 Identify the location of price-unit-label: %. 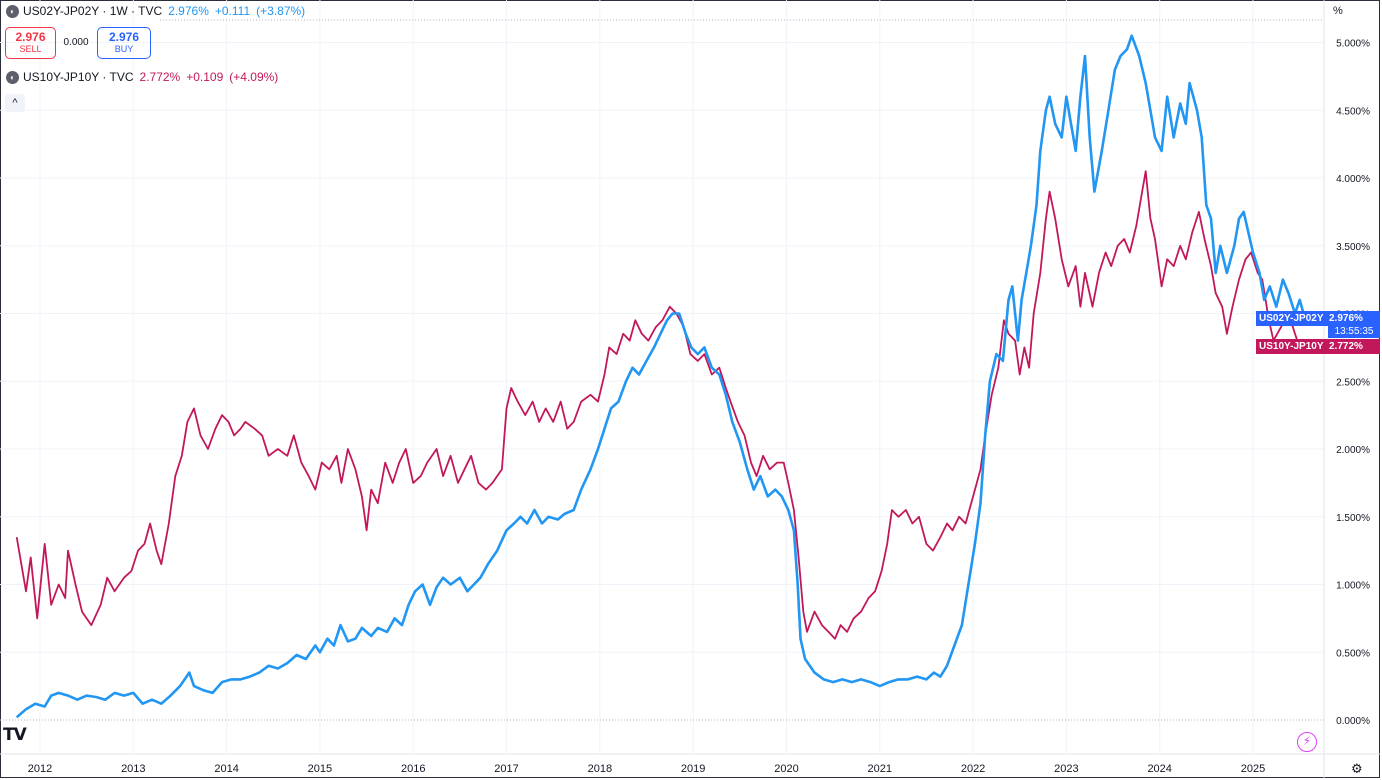
(1338, 11).